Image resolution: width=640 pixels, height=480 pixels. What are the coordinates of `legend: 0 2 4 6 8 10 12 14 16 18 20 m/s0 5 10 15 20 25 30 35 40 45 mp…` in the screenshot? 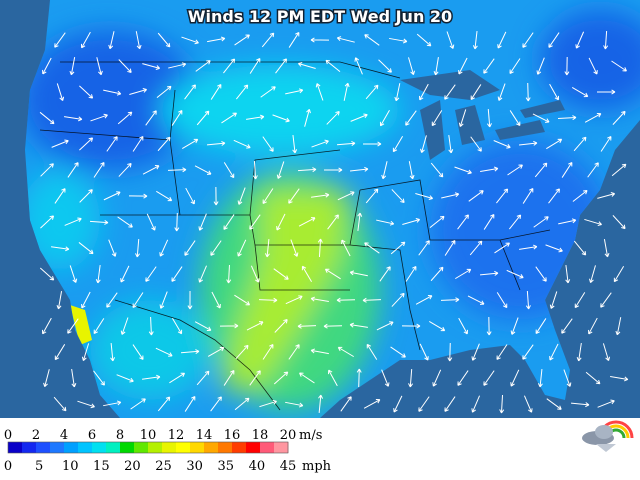 It's located at (168, 451).